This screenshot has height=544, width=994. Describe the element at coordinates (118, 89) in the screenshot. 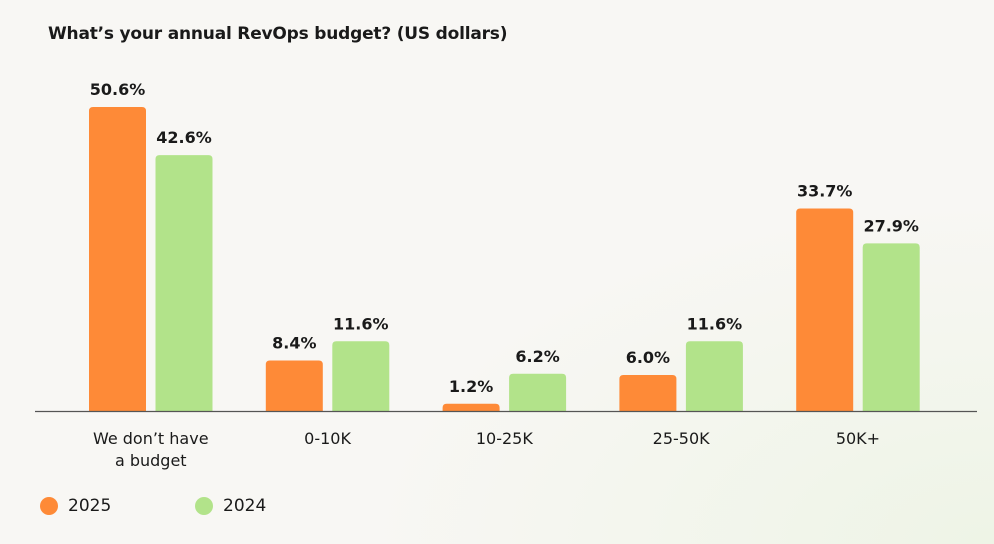

I see `data-label-2025-0: 50.6%` at that location.